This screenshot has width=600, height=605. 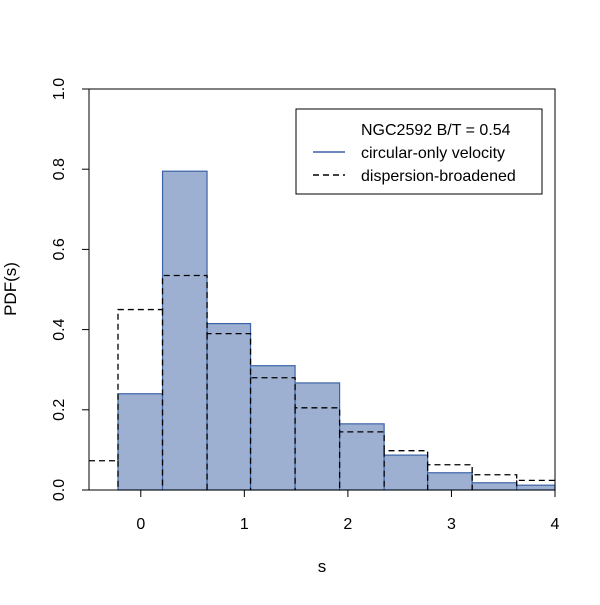 I want to click on legend-label-circular: circular-only velocity, so click(x=433, y=153).